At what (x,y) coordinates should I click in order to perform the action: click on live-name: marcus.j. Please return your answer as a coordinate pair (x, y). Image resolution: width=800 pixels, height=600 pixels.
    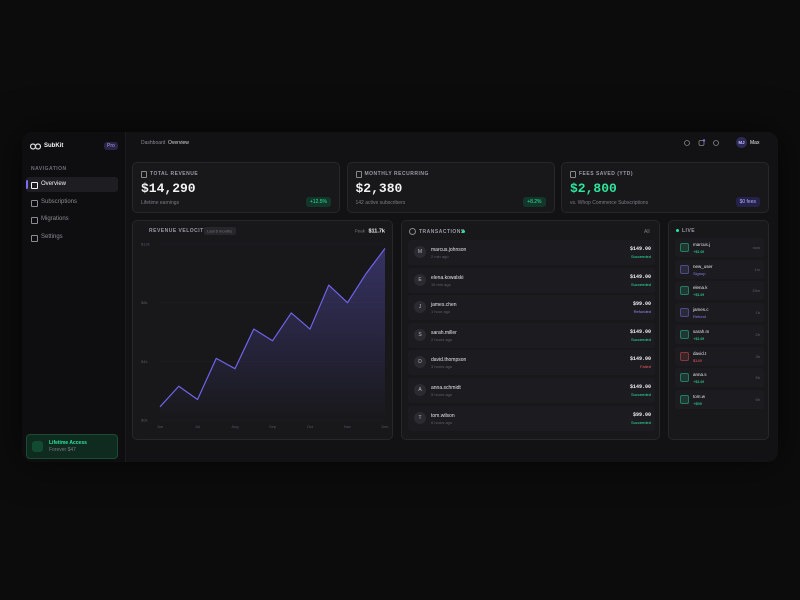
    Looking at the image, I should click on (702, 244).